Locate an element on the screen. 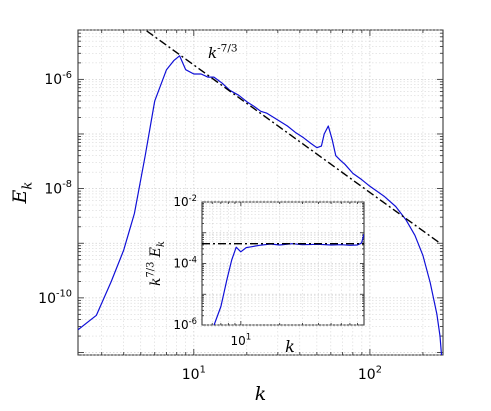 Image resolution: width=491 pixels, height=411 pixels. inset-series is located at coordinates (283, 279).